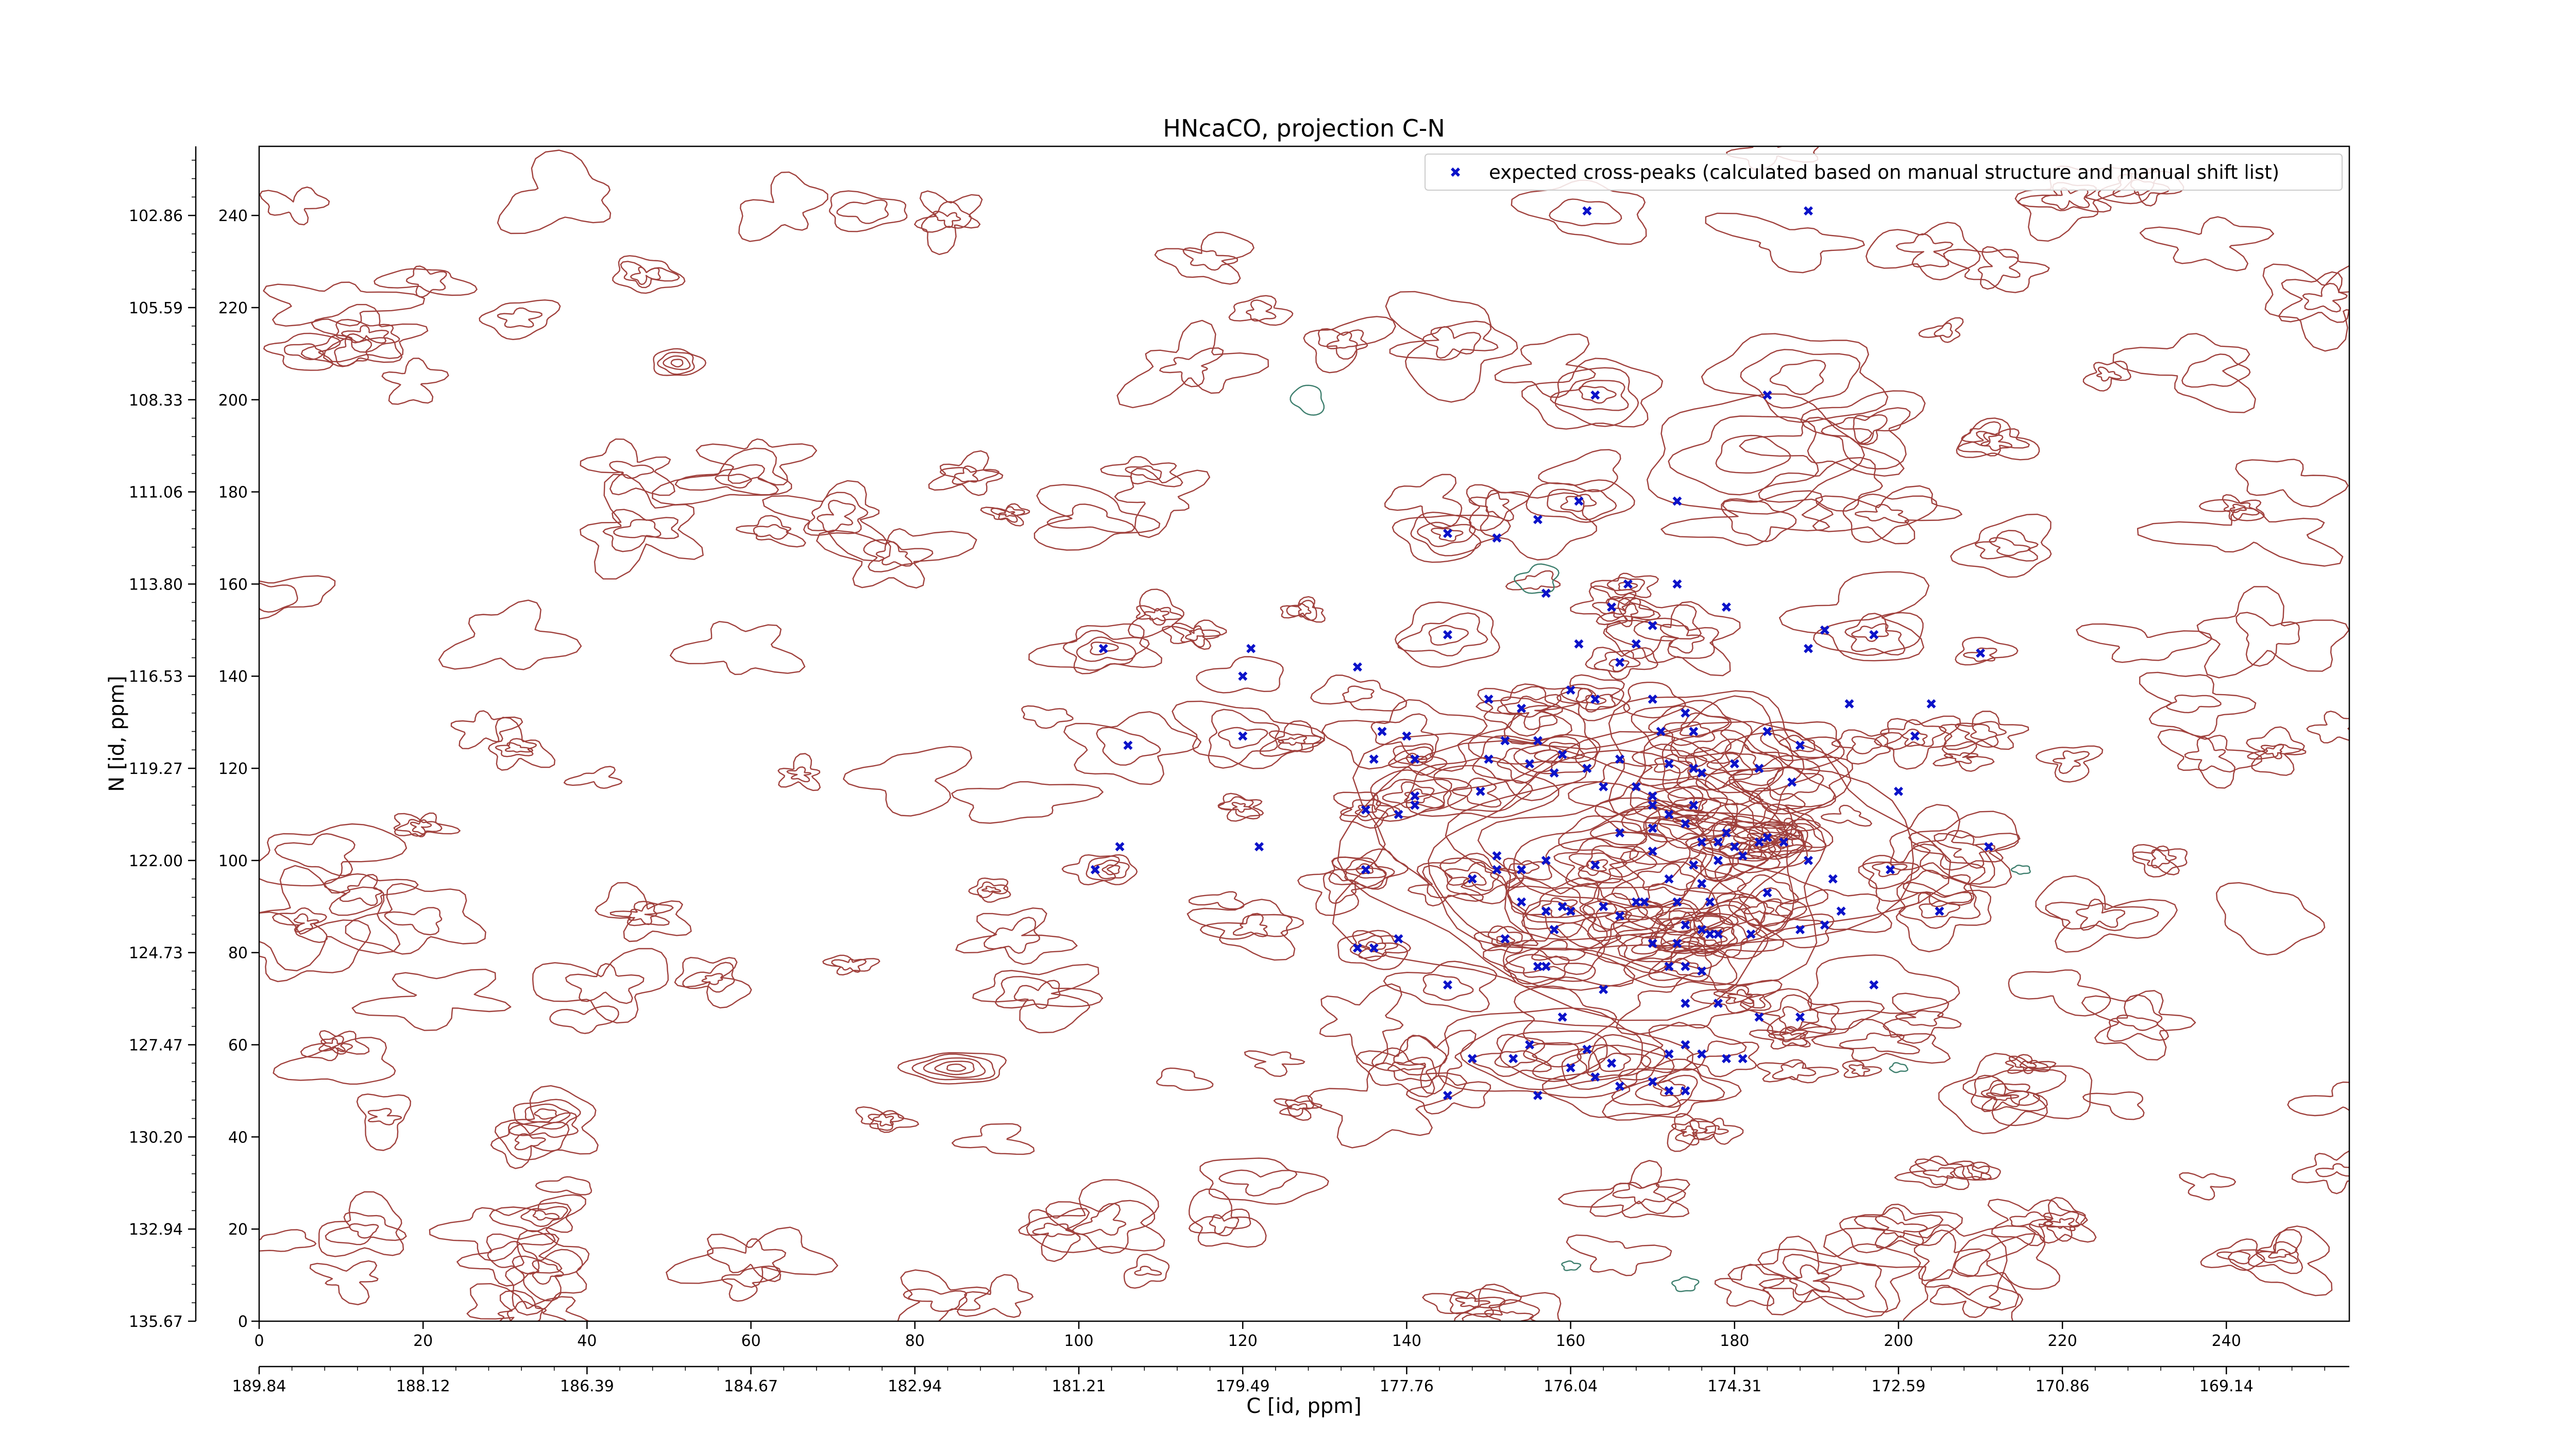 This screenshot has height=1449, width=2576. Describe the element at coordinates (156, 769) in the screenshot. I see `y-ppm-tick-label: 119.27` at that location.